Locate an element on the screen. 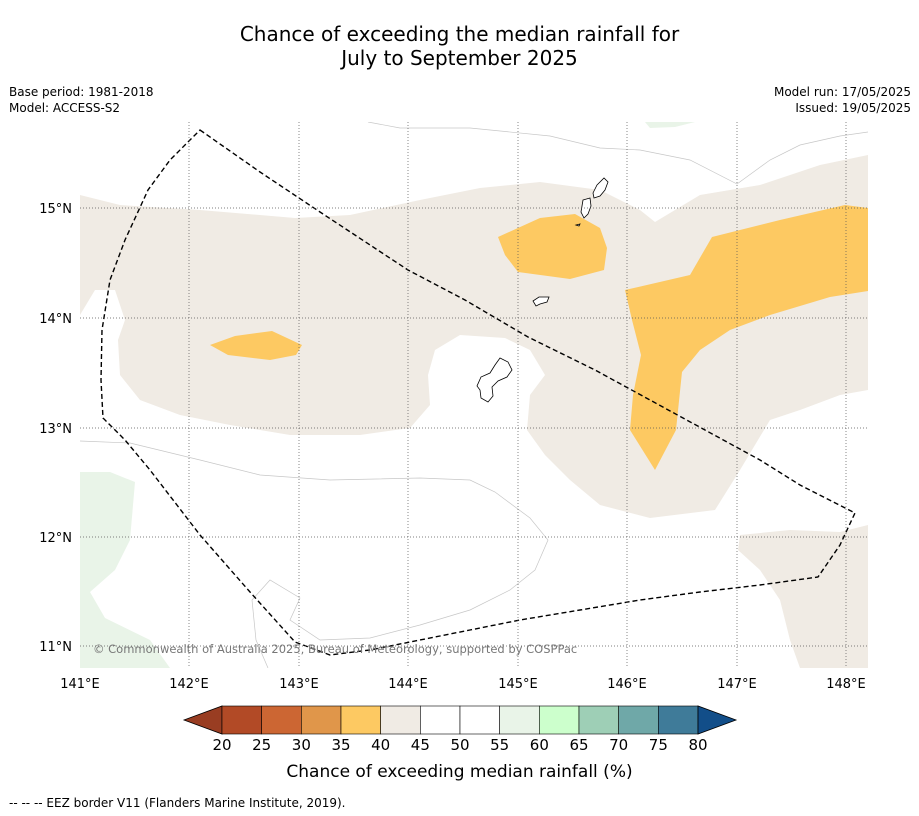 This screenshot has width=919, height=816. title-line-2: July to September 2025 is located at coordinates (459, 58).